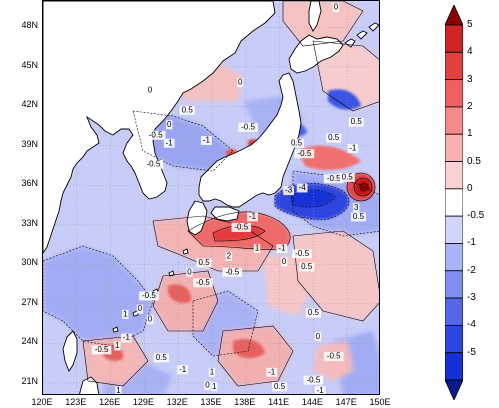 The width and height of the screenshot is (499, 408). What do you see at coordinates (197, 218) in the screenshot?
I see `japan-kyushu` at bounding box center [197, 218].